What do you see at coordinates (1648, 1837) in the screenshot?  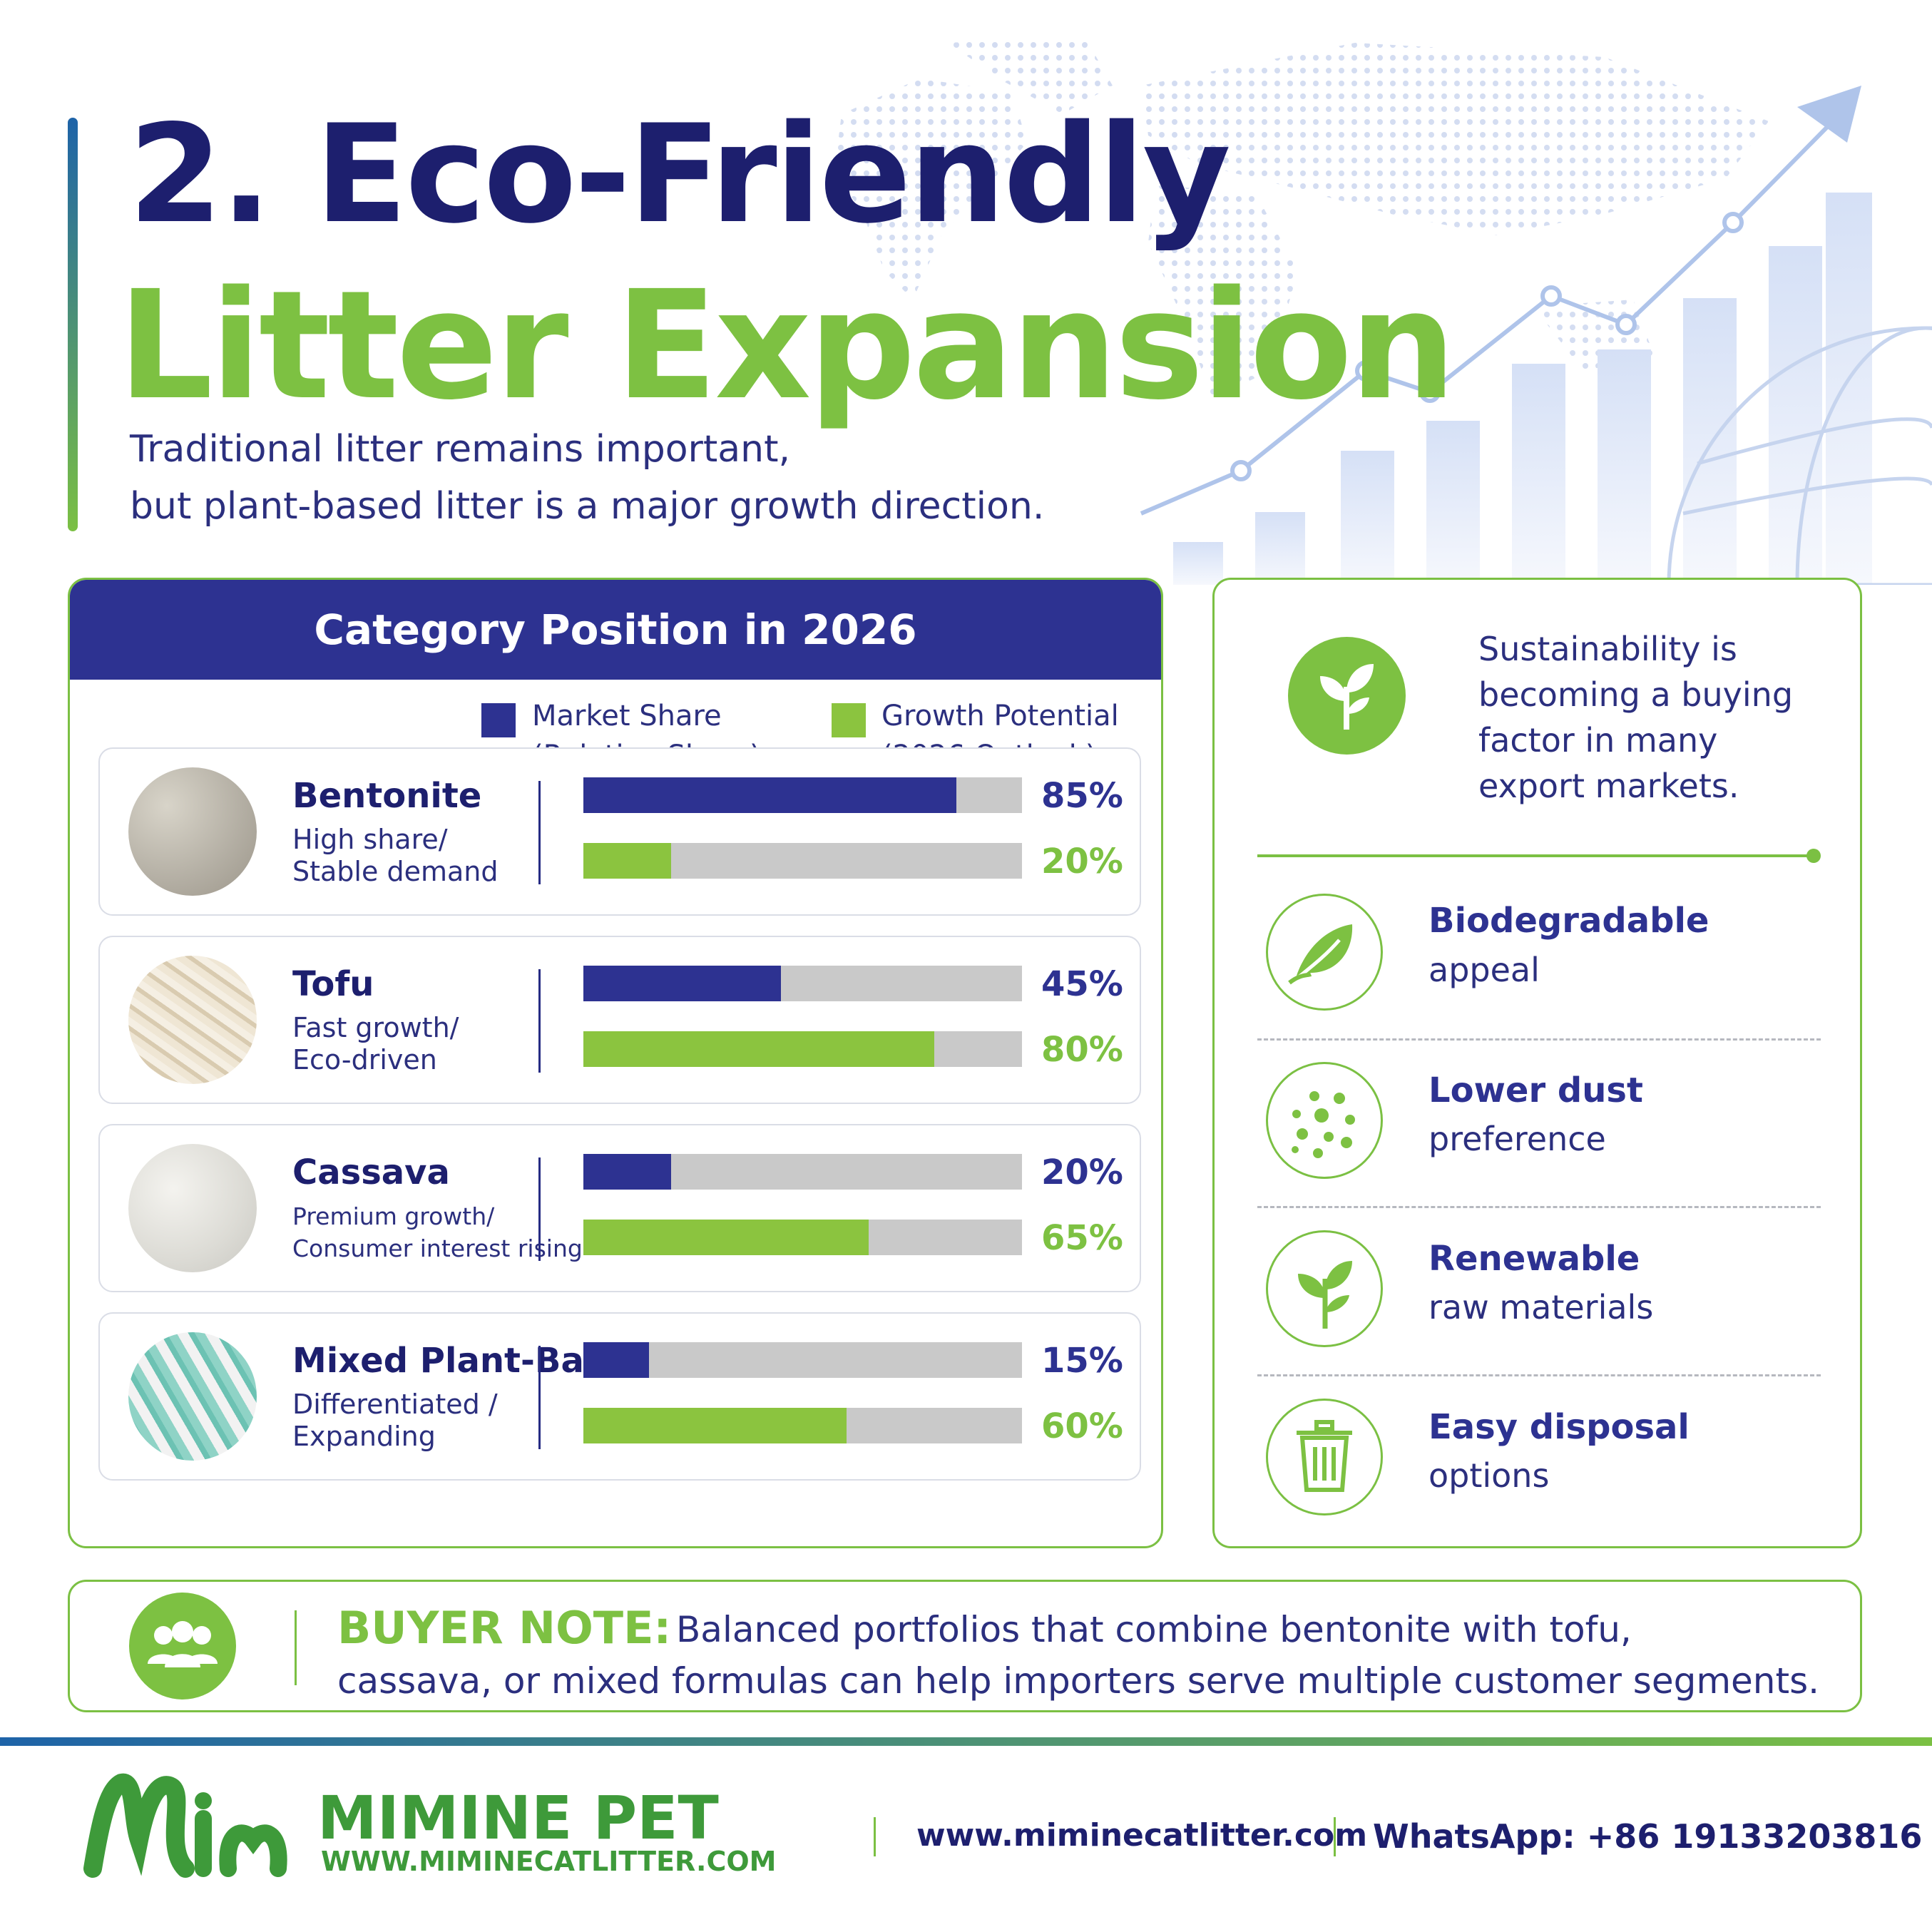 I see `footer-whatsapp: WhatsApp: +86 19133203816` at bounding box center [1648, 1837].